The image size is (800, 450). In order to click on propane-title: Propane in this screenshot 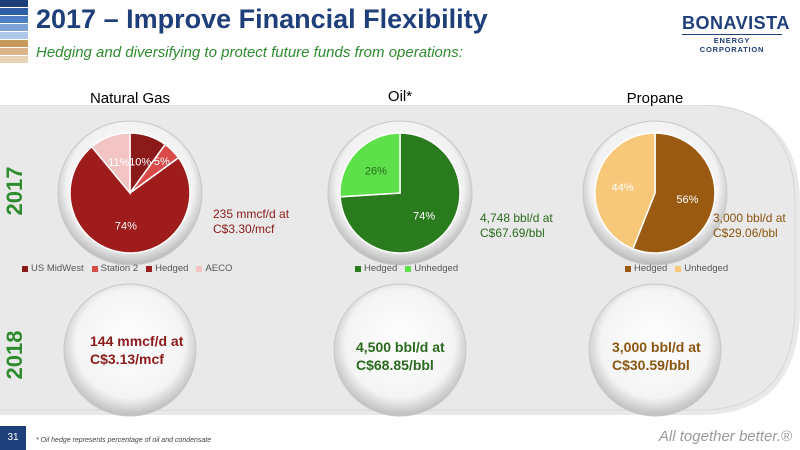, I will do `click(655, 98)`.